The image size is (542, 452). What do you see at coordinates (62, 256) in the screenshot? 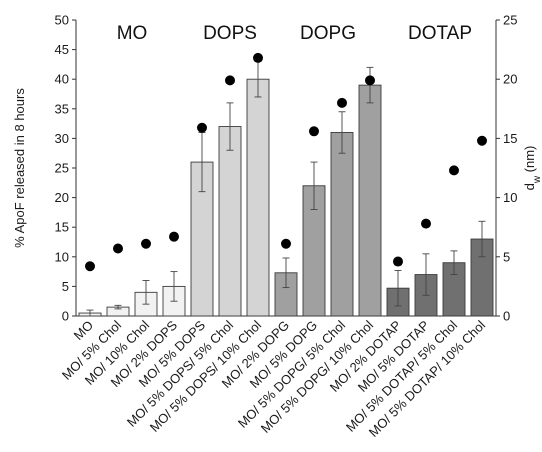
I see `left-tick-label: 10` at bounding box center [62, 256].